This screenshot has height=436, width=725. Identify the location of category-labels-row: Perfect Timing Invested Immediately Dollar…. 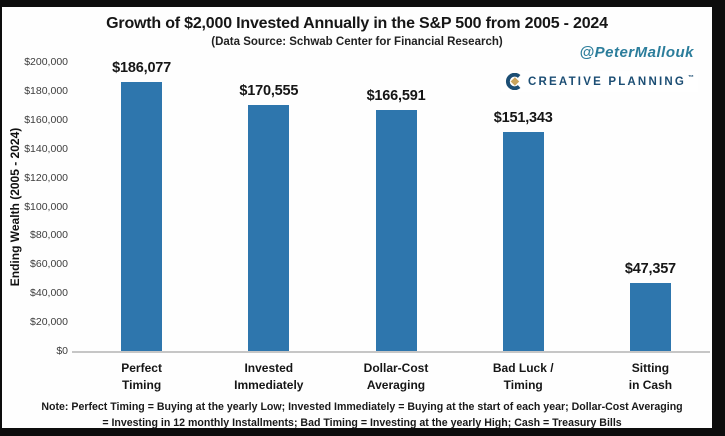
(396, 377).